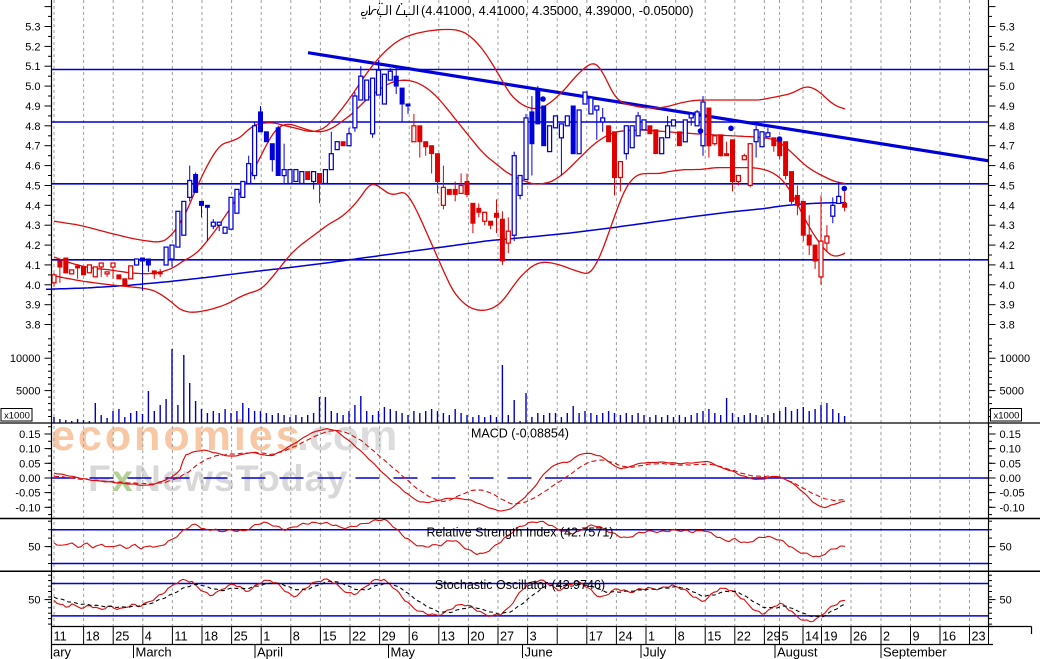 The image size is (1040, 659). Describe the element at coordinates (507, 637) in the screenshot. I see `svg-text: 27` at that location.